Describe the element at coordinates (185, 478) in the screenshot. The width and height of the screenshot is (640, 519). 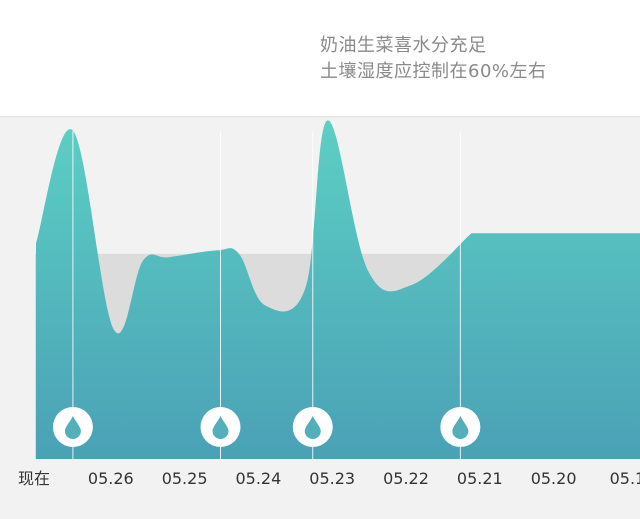
I see `x-tick-label: 05.25` at that location.